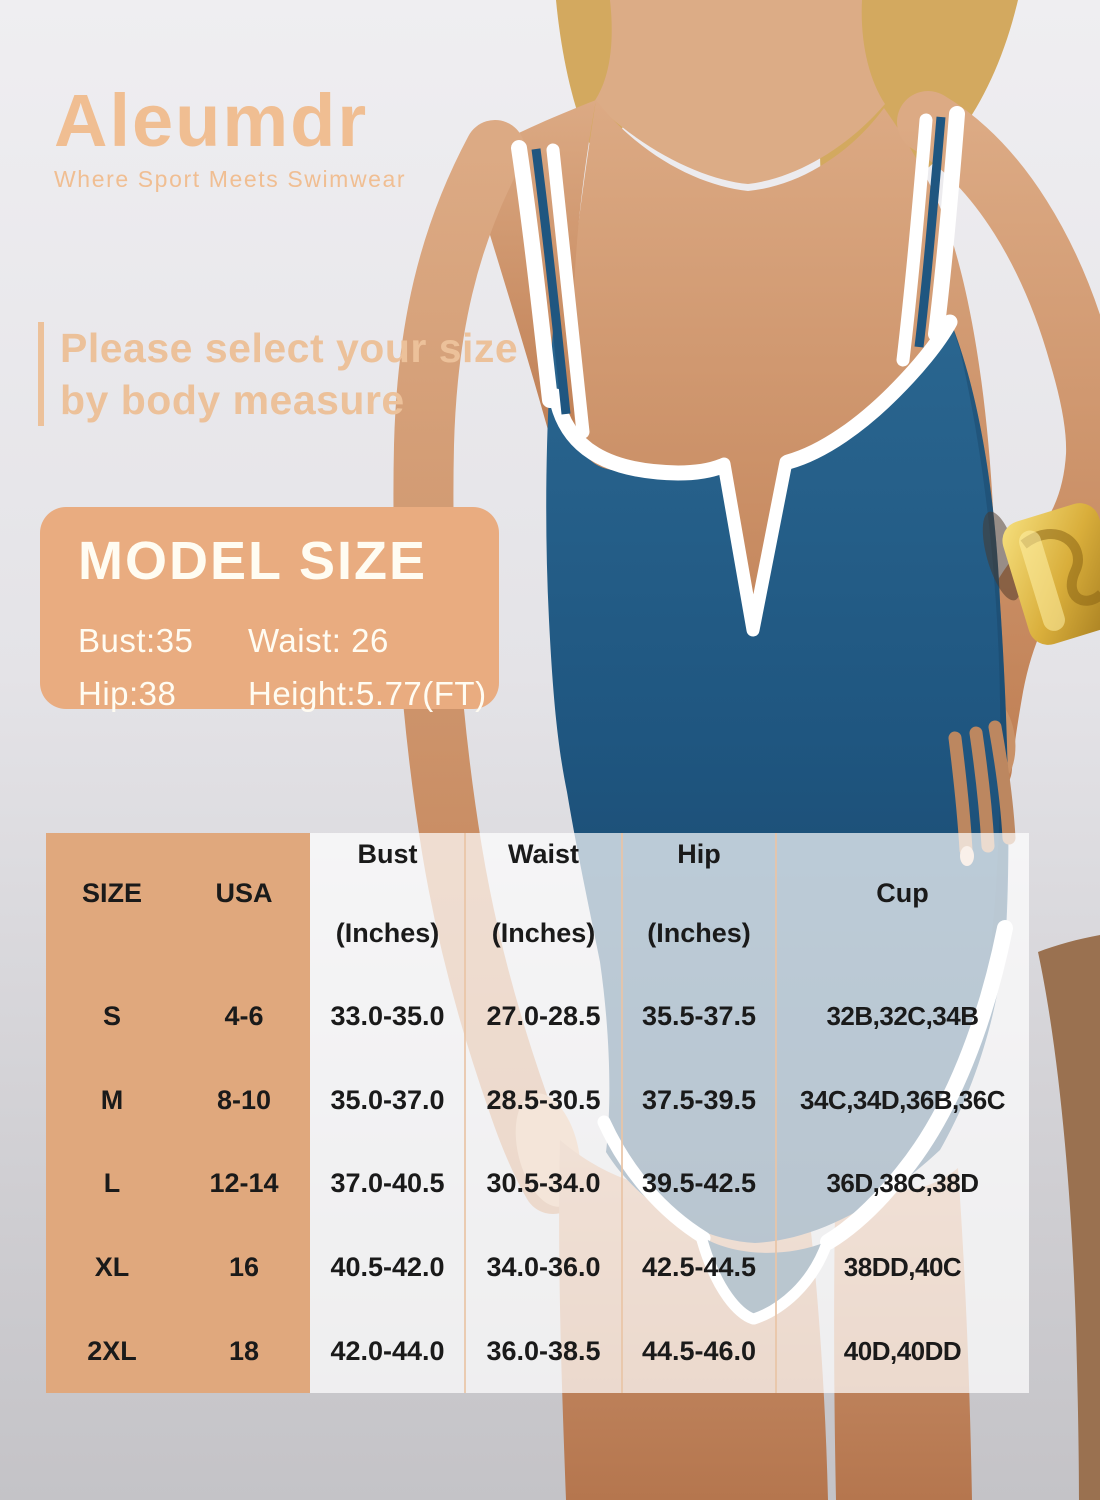 This screenshot has width=1100, height=1500. What do you see at coordinates (699, 904) in the screenshot?
I see `col-header-hip: Hip (Inches)` at bounding box center [699, 904].